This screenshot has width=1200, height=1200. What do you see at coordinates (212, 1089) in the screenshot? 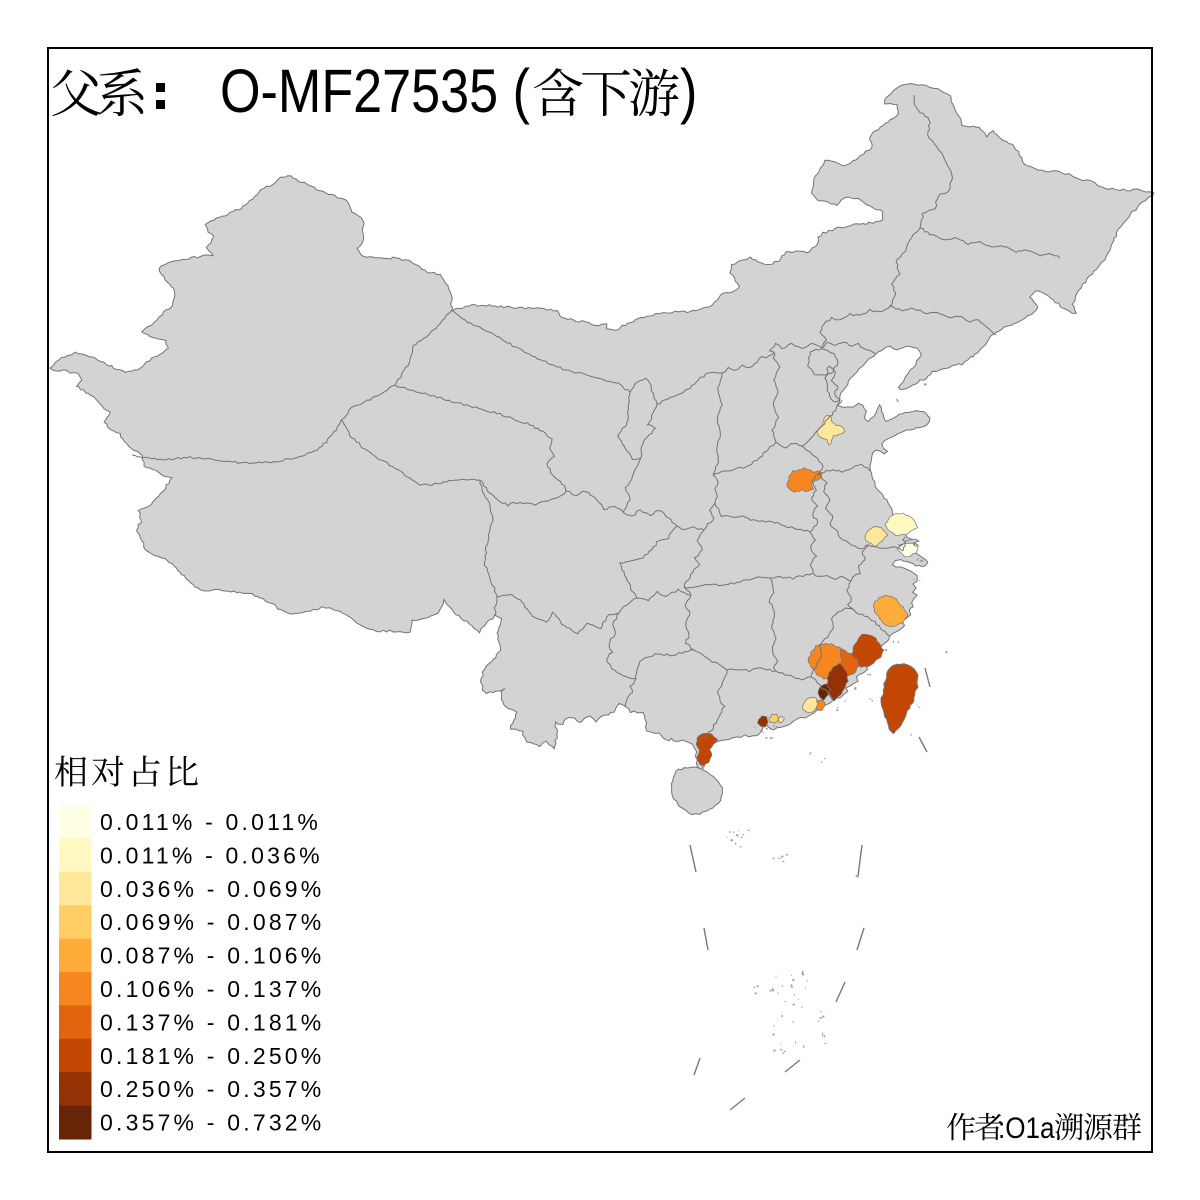
I see `svg-text: 0.250% - 0.357%` at bounding box center [212, 1089].